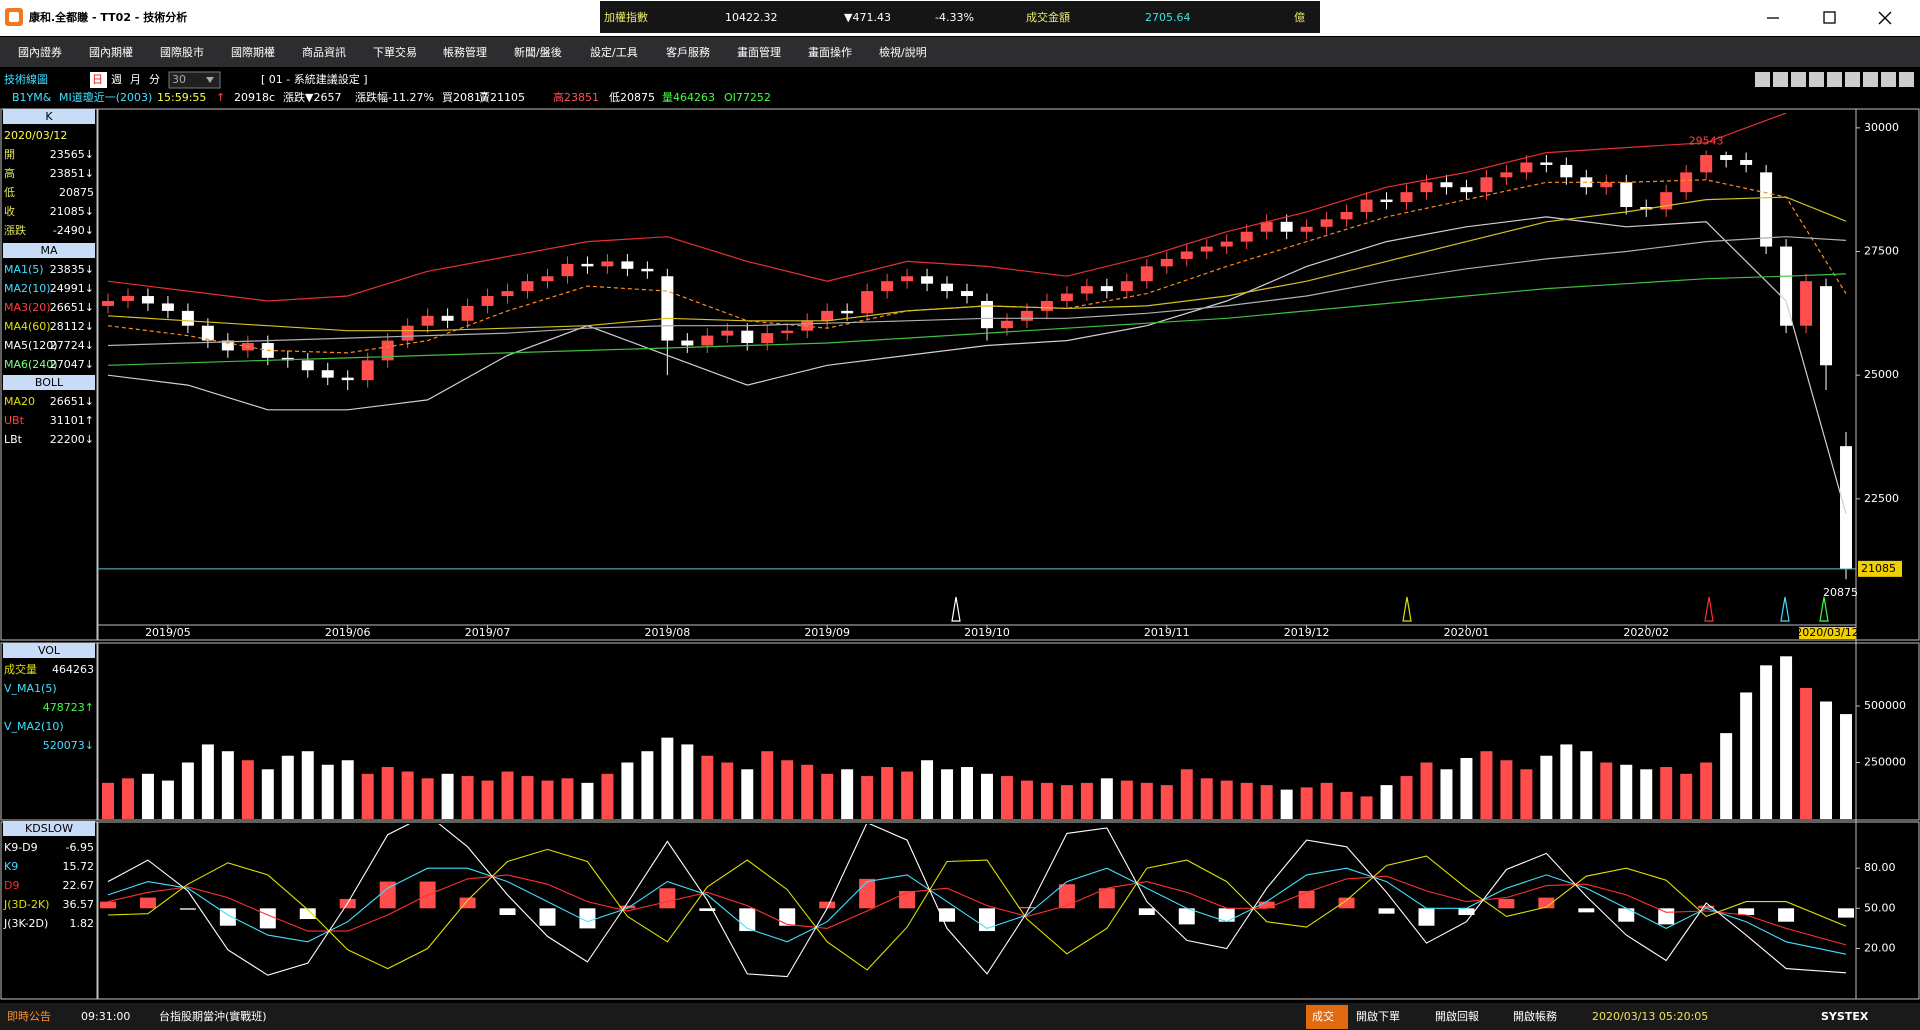 Image resolution: width=1920 pixels, height=1030 pixels. I want to click on status-item: 09:31:00, so click(105, 1016).